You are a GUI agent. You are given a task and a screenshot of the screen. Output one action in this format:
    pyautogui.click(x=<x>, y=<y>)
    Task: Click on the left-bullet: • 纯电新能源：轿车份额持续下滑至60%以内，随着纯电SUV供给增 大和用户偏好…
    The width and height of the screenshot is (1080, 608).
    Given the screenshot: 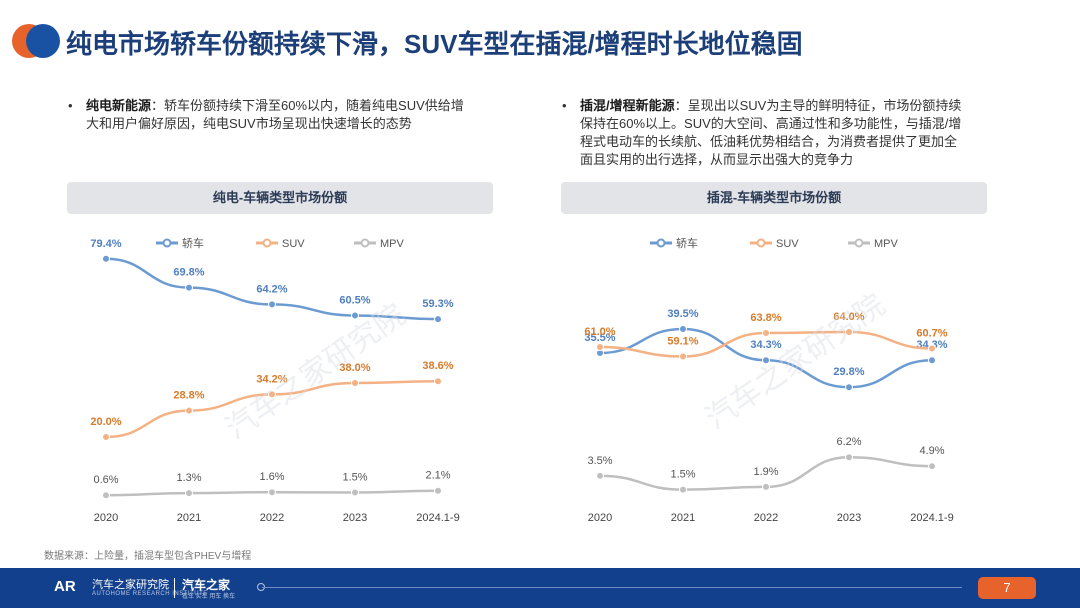 What is the action you would take?
    pyautogui.click(x=282, y=115)
    